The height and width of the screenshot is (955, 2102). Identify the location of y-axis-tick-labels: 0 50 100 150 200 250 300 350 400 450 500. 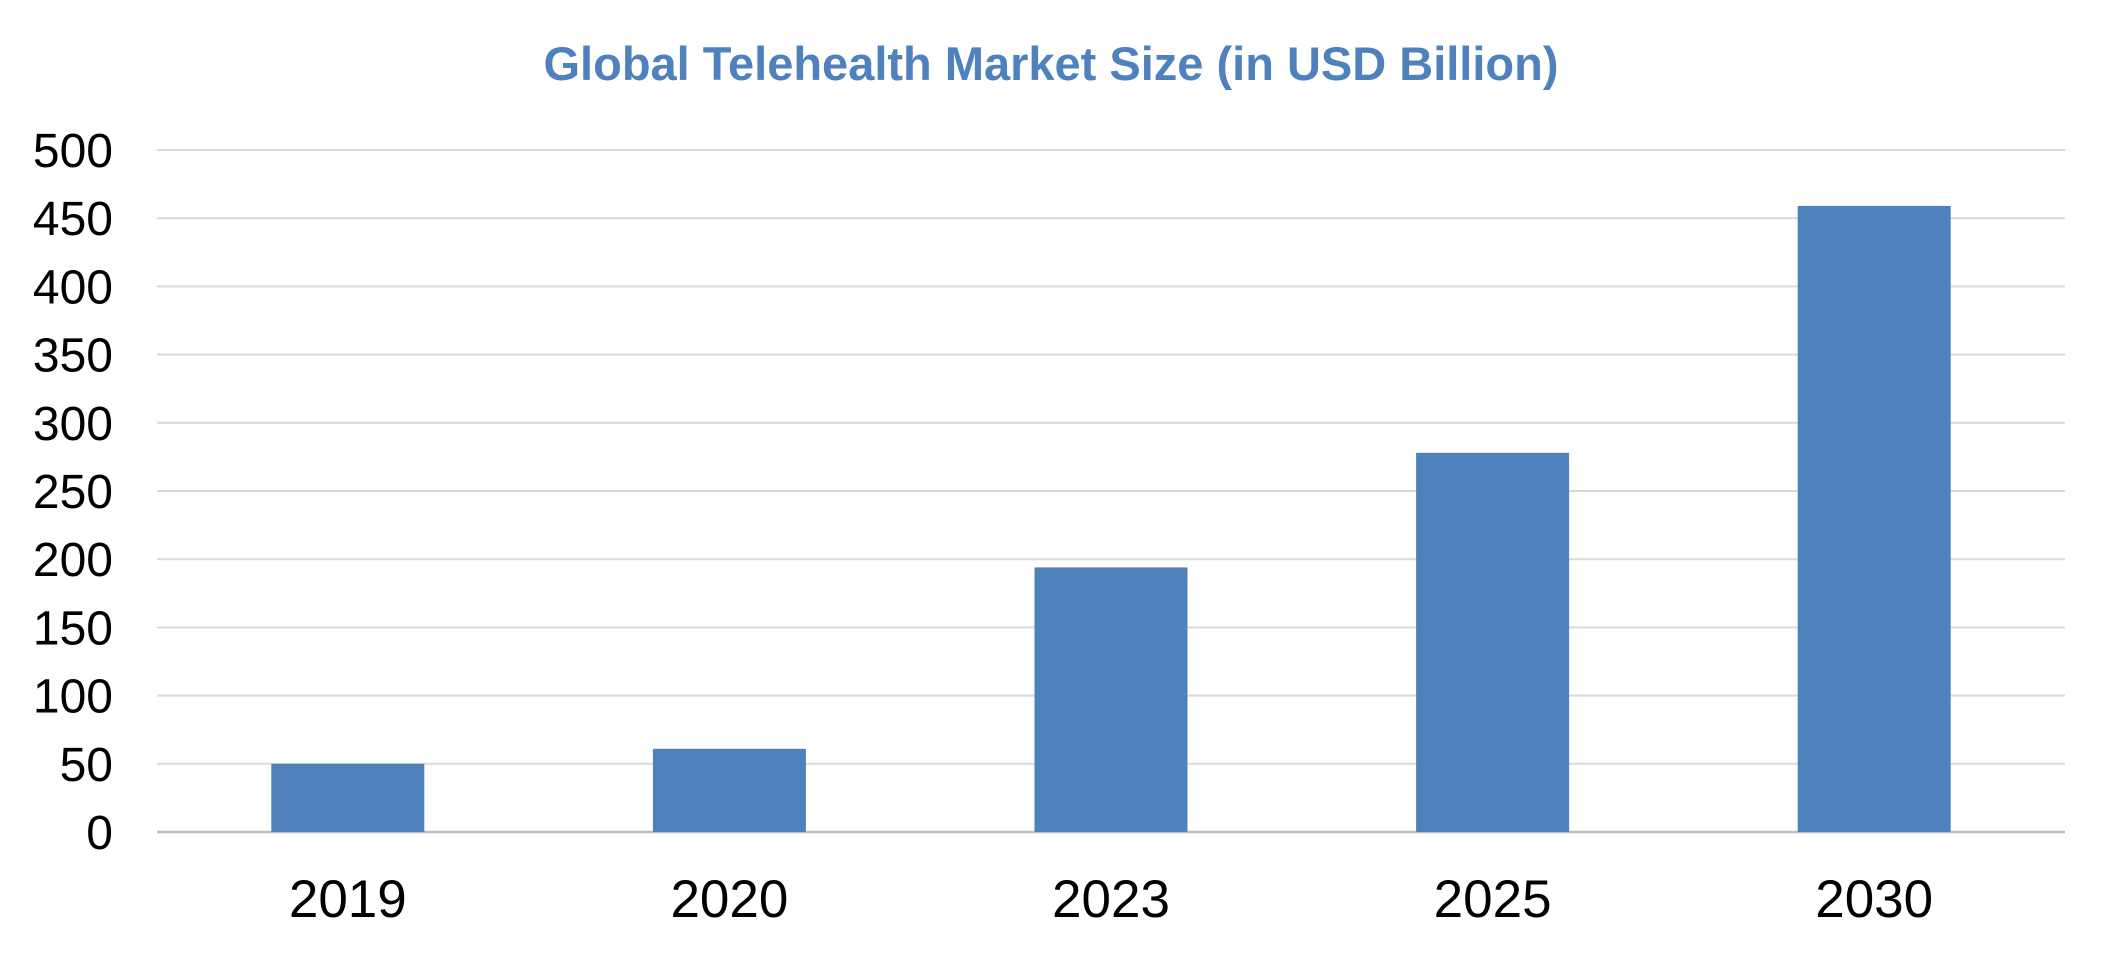
(73, 492).